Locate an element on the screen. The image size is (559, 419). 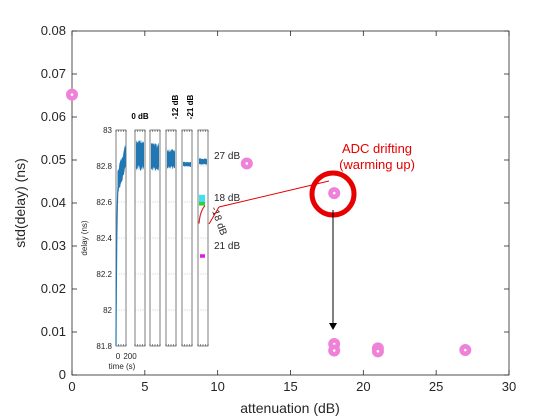
x-tick-label: 25 is located at coordinates (436, 386).